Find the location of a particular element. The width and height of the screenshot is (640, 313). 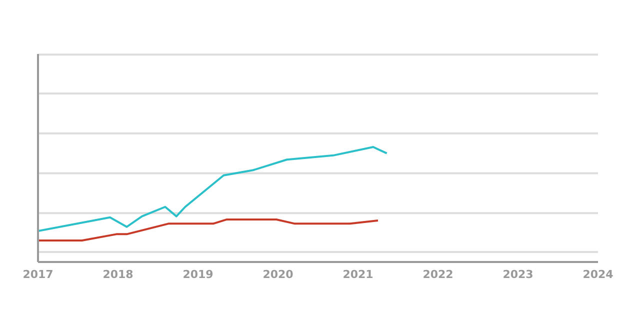

x-tick-label: 2021 is located at coordinates (358, 274).